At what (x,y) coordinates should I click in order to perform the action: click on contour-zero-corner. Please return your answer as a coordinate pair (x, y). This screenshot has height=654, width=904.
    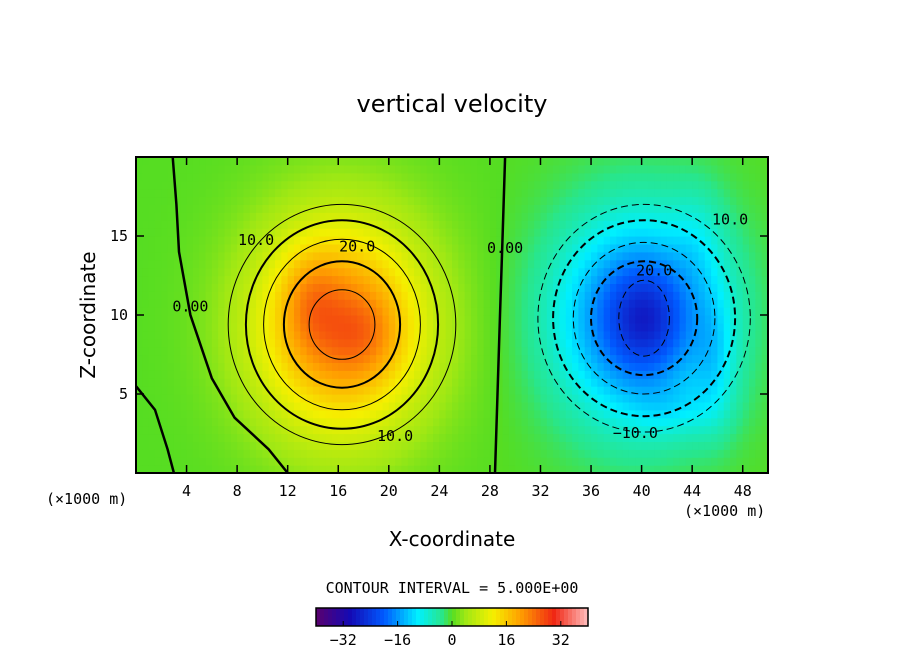
    Looking at the image, I should click on (156, 429).